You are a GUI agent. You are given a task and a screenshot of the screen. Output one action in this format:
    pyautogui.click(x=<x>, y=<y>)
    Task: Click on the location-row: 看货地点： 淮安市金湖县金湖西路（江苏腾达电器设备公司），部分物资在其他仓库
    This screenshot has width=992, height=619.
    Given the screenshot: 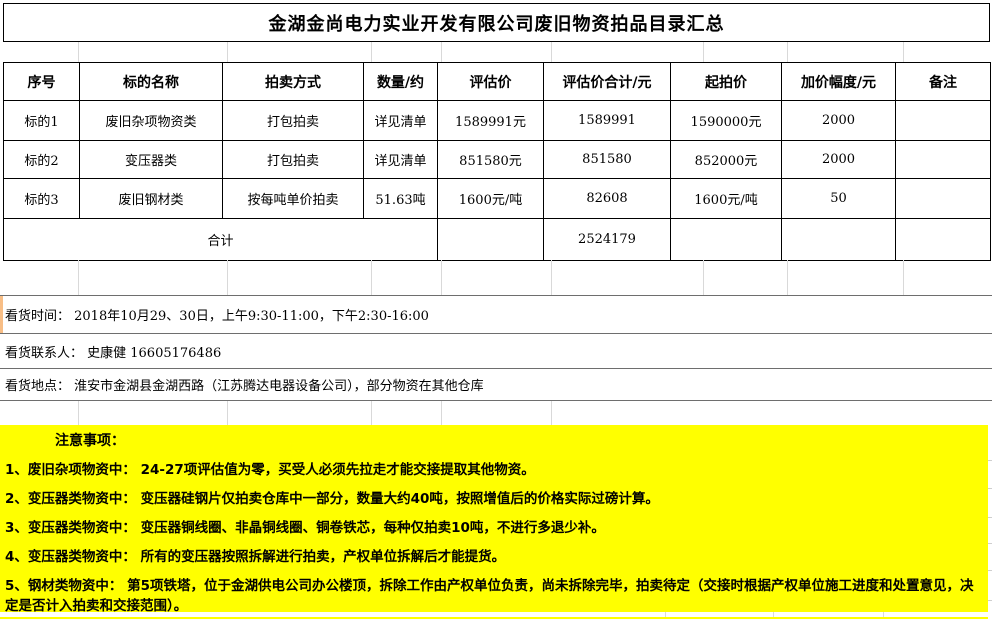 What is the action you would take?
    pyautogui.click(x=496, y=384)
    